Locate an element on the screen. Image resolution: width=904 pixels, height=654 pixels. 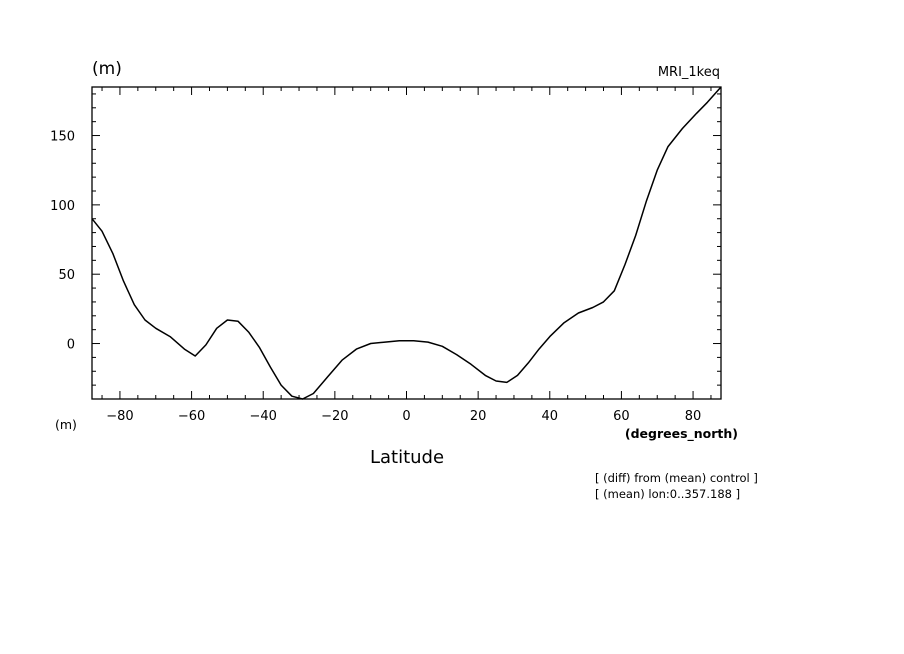
x-tick-label: −40 is located at coordinates (263, 416).